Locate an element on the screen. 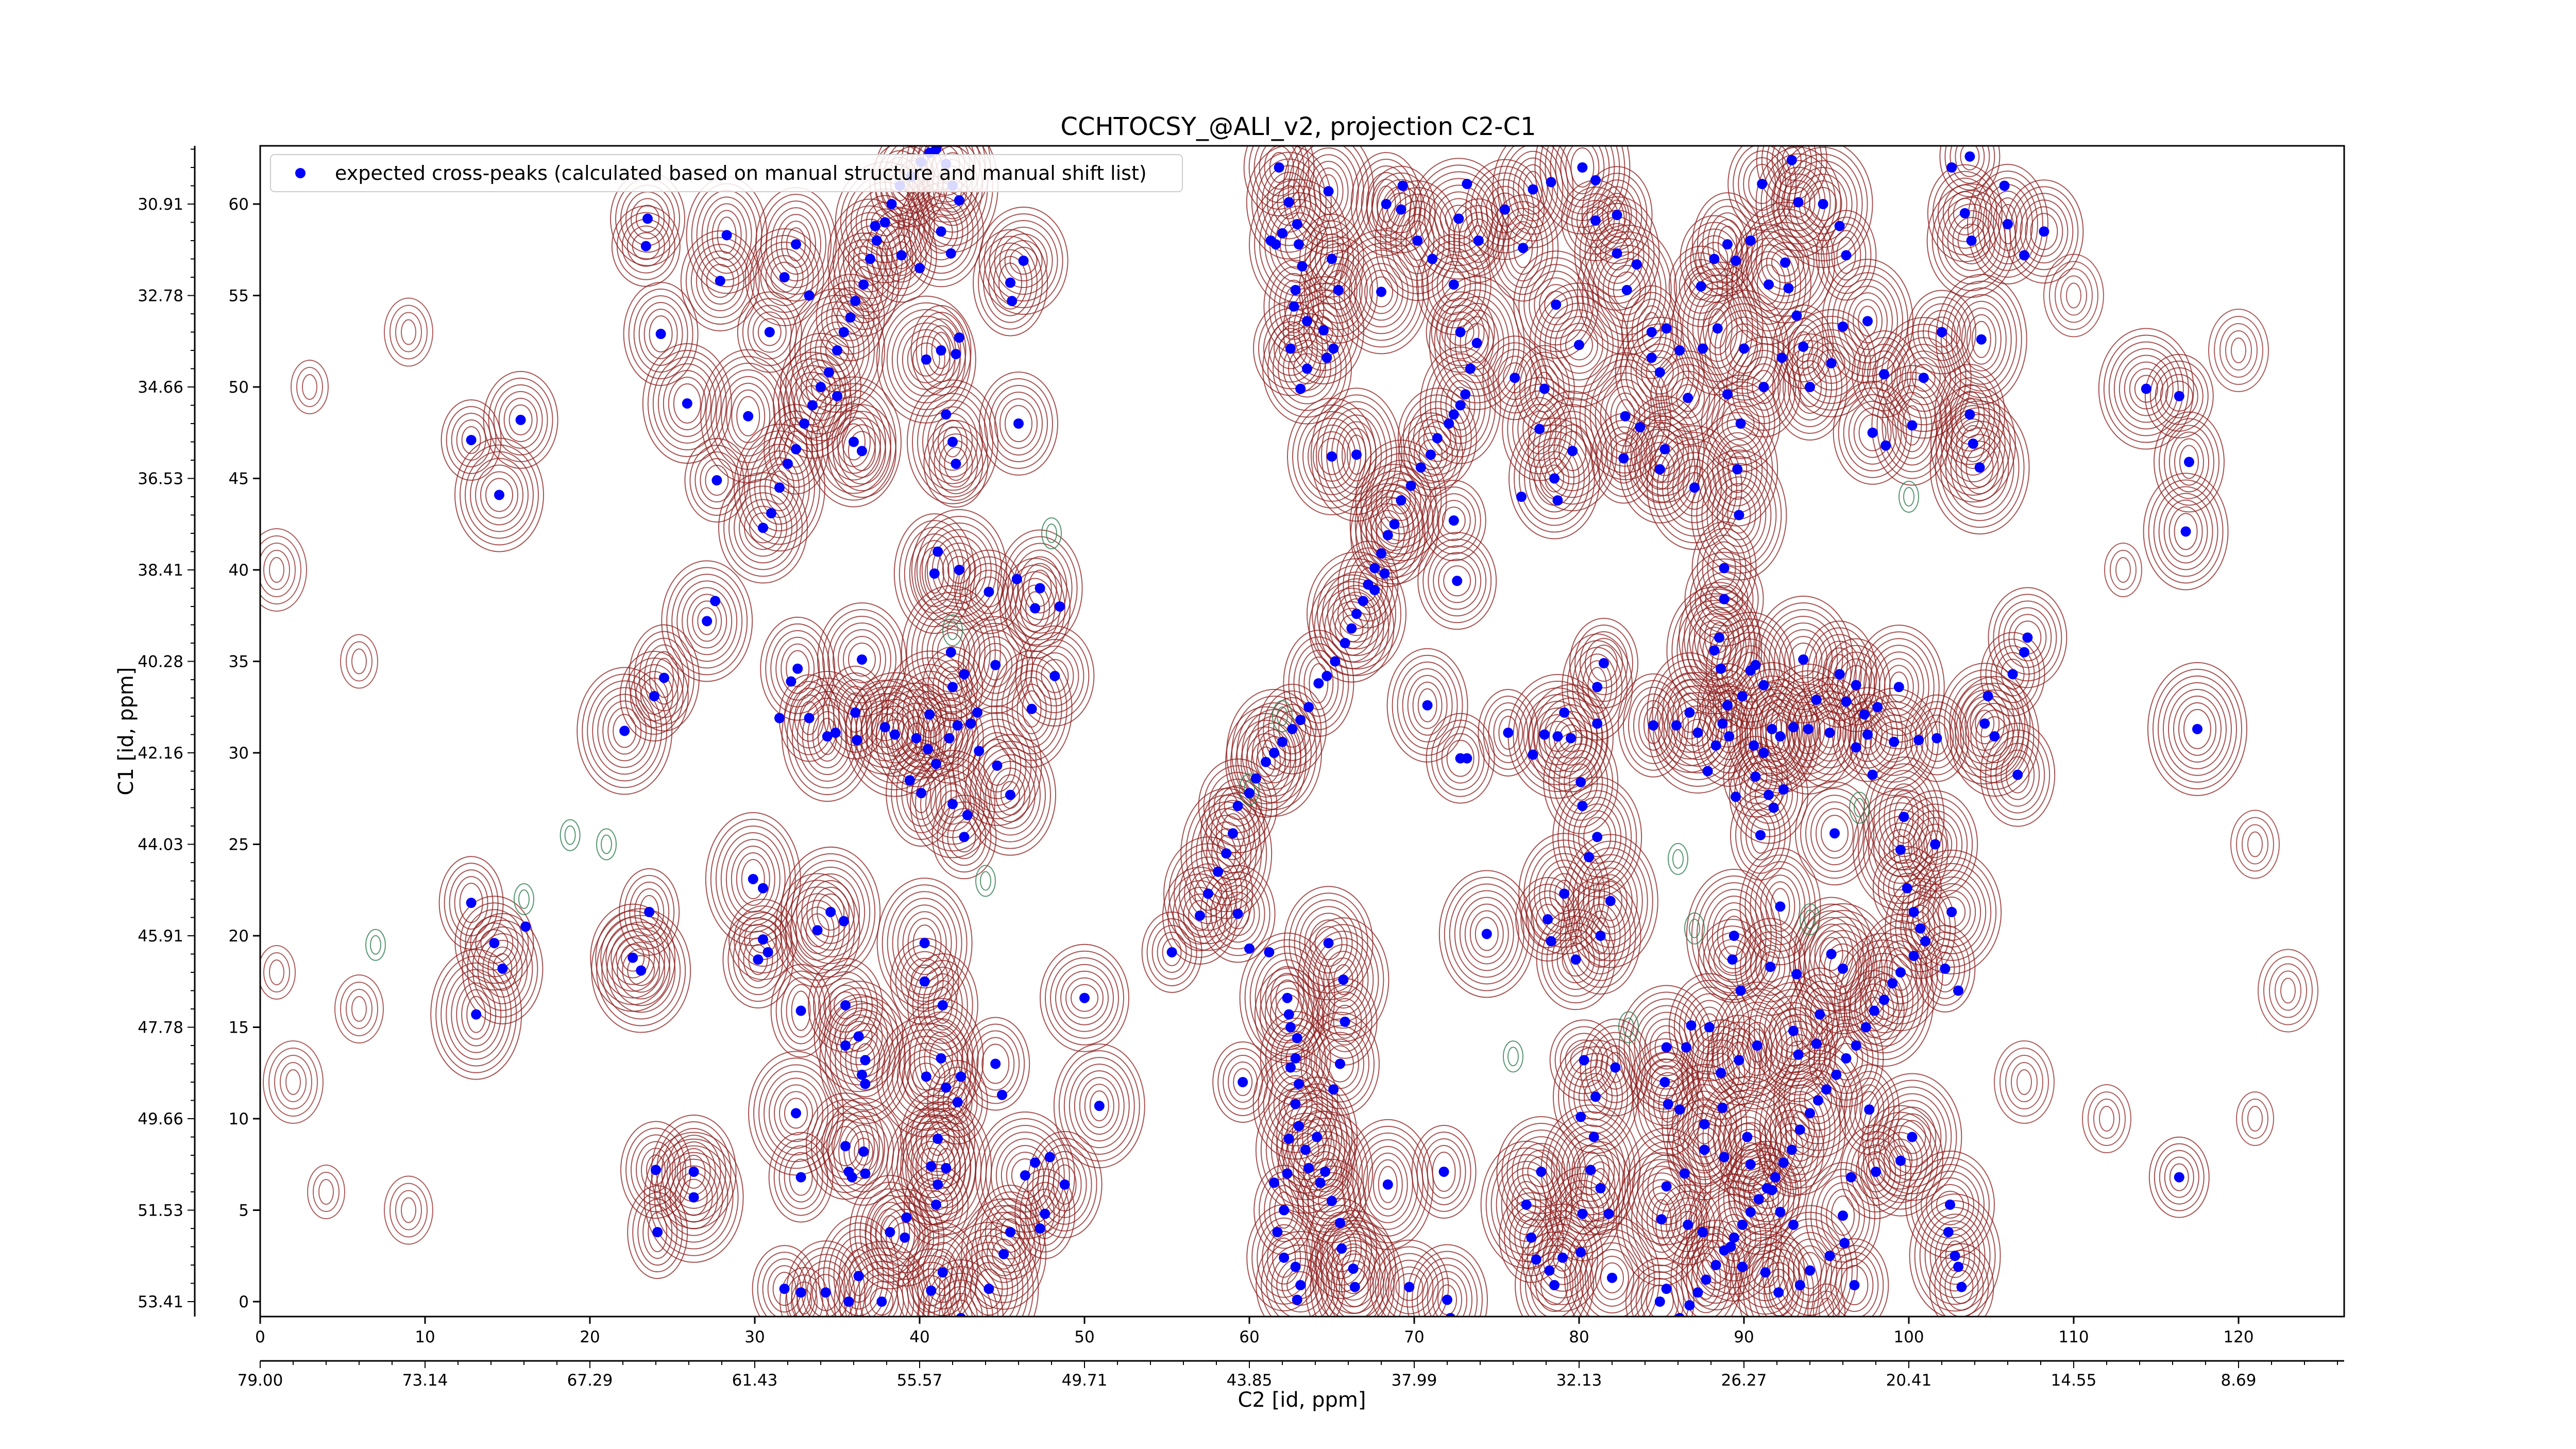 This screenshot has width=2576, height=1449. y-ppm-tick-label: 36.53 is located at coordinates (160, 479).